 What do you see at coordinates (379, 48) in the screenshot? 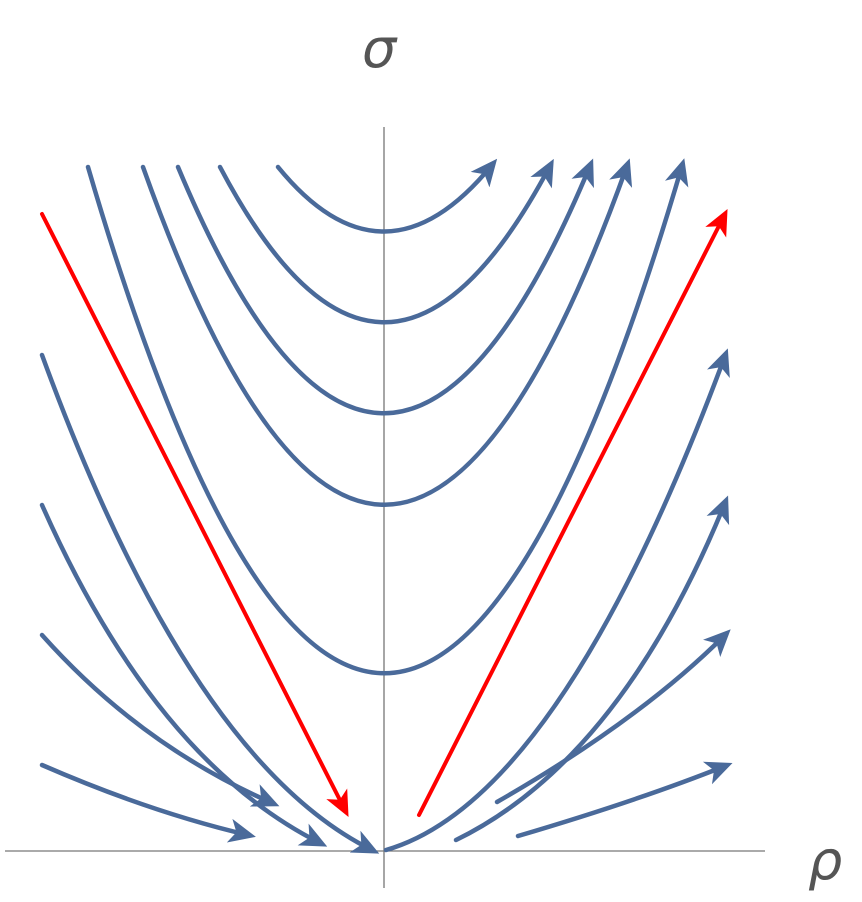
I see `y-axis-label: σ` at bounding box center [379, 48].